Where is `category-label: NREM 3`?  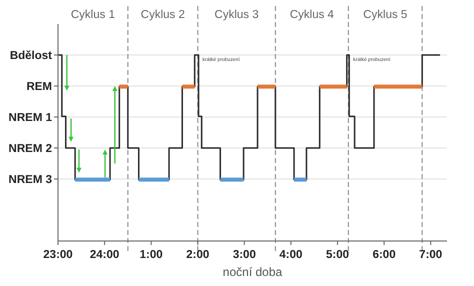 category-label: NREM 3 is located at coordinates (30, 180).